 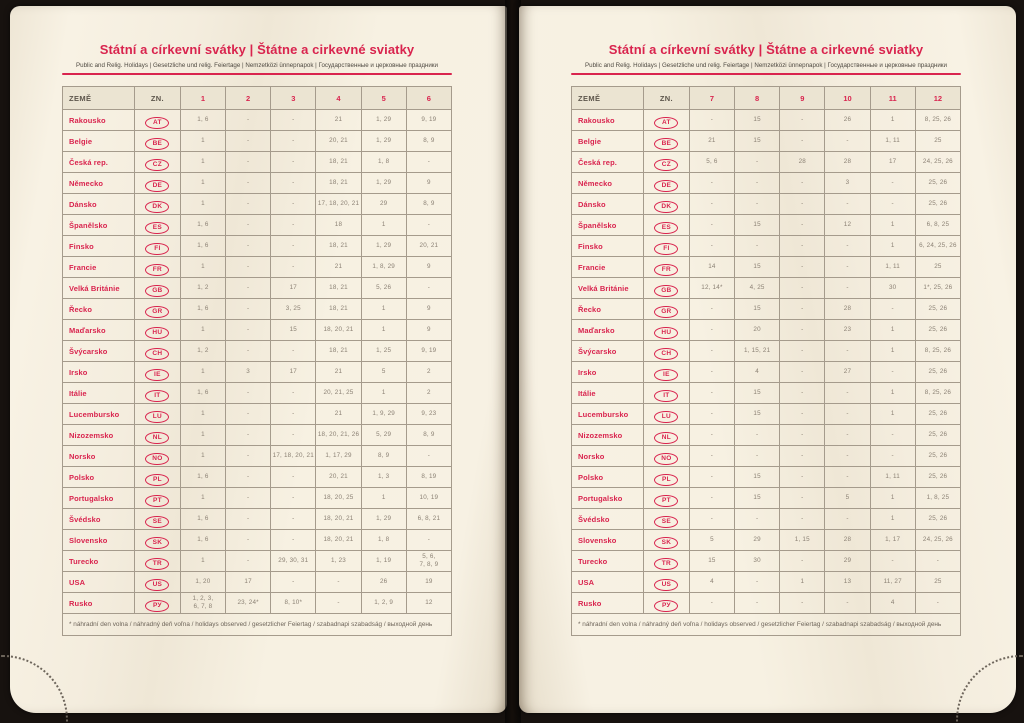 What do you see at coordinates (766, 120) in the screenshot?
I see `table-row: Rakousko AT -15-26 1 8, 25, 26` at bounding box center [766, 120].